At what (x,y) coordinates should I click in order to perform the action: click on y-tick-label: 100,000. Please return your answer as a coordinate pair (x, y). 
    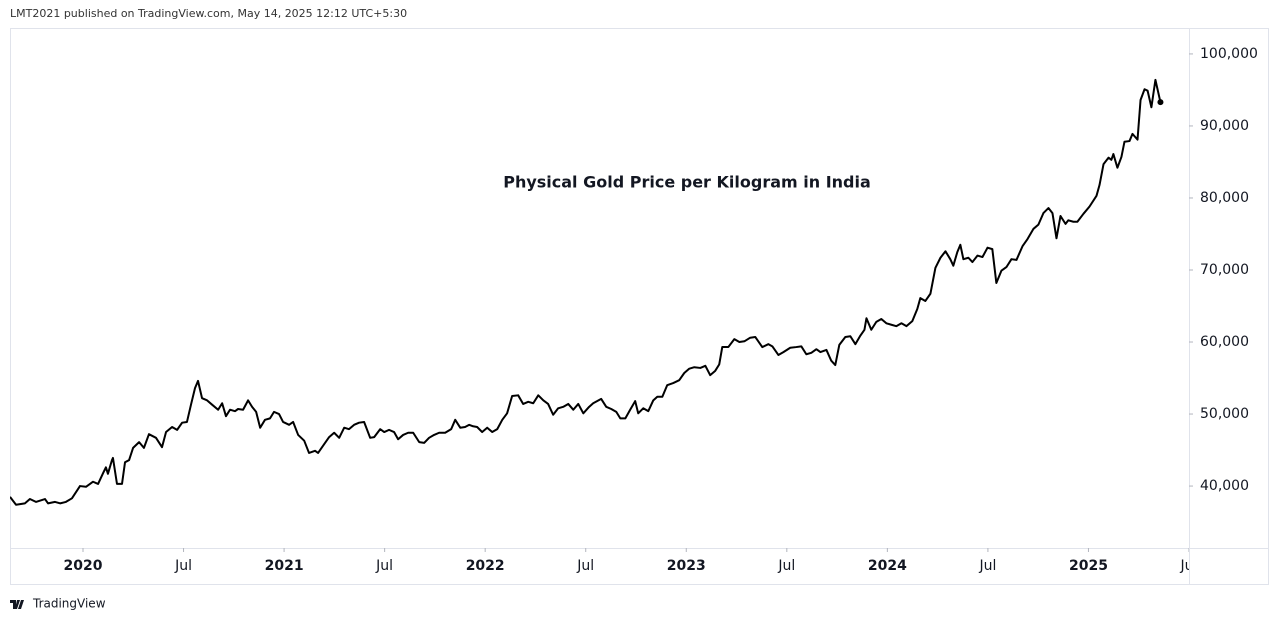
    Looking at the image, I should click on (1229, 54).